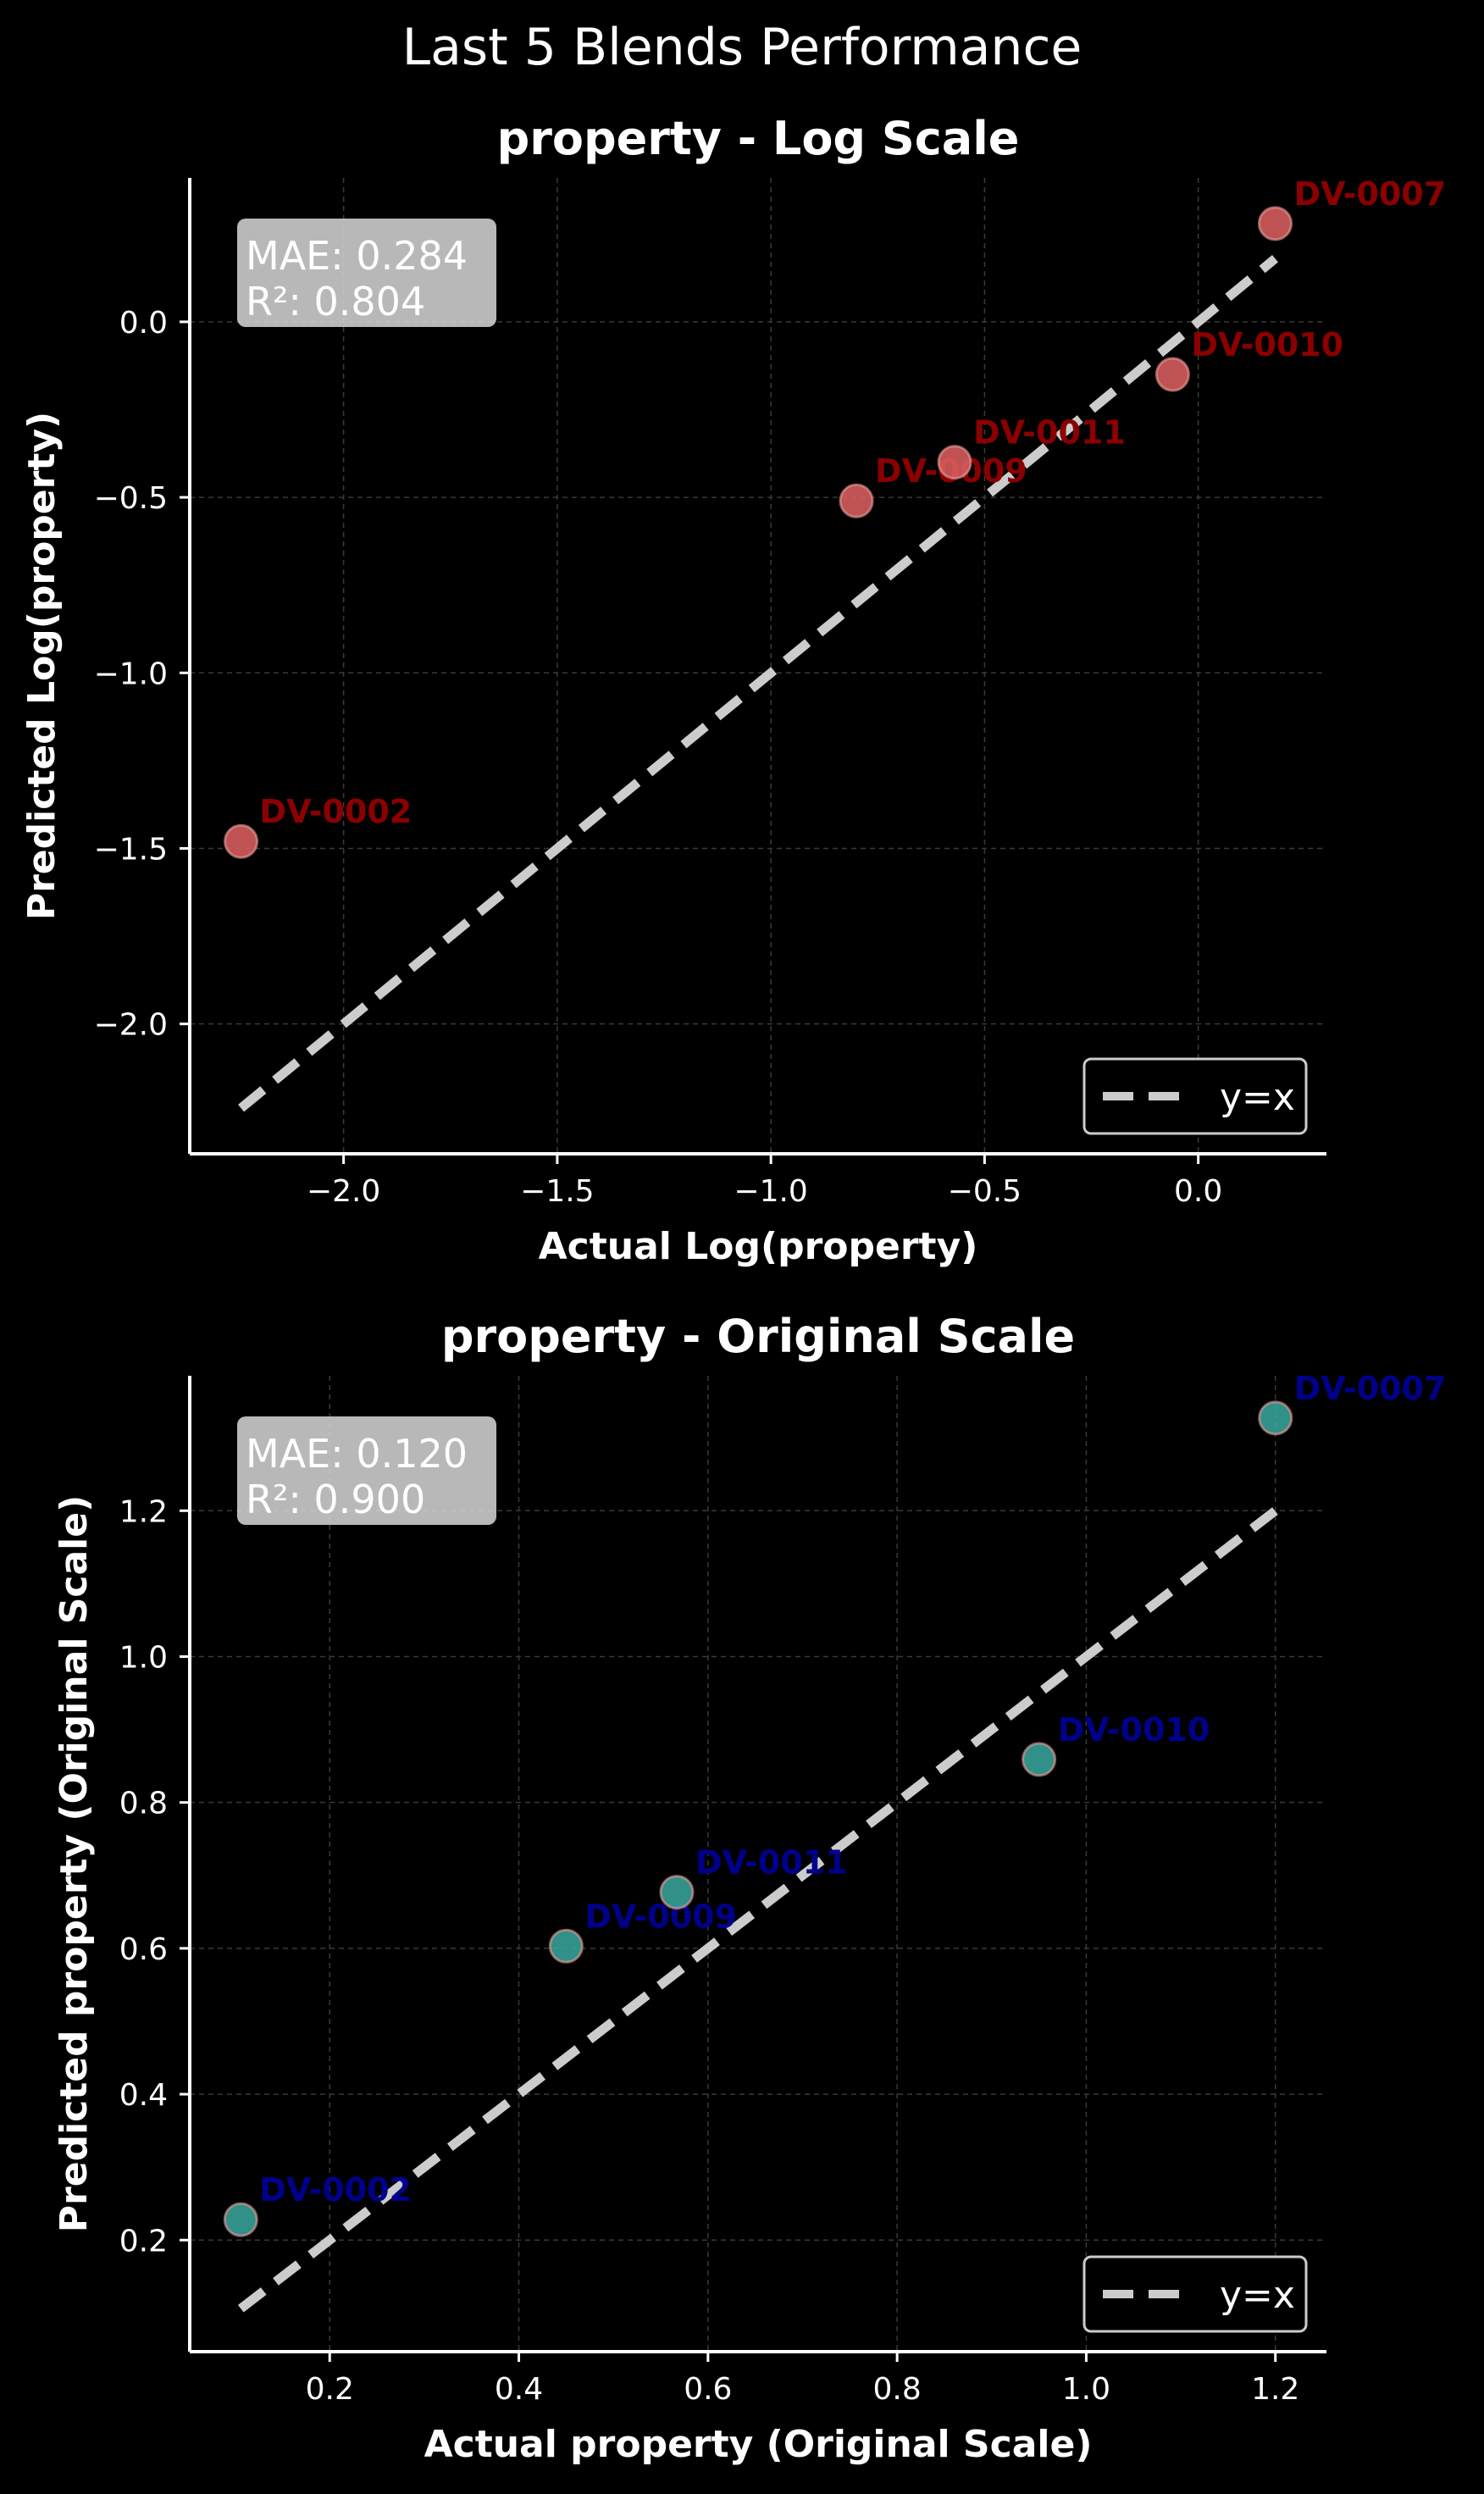 This screenshot has width=1484, height=2494. Describe the element at coordinates (758, 2444) in the screenshot. I see `x-axis-label: Actual property (Original Scale)` at that location.